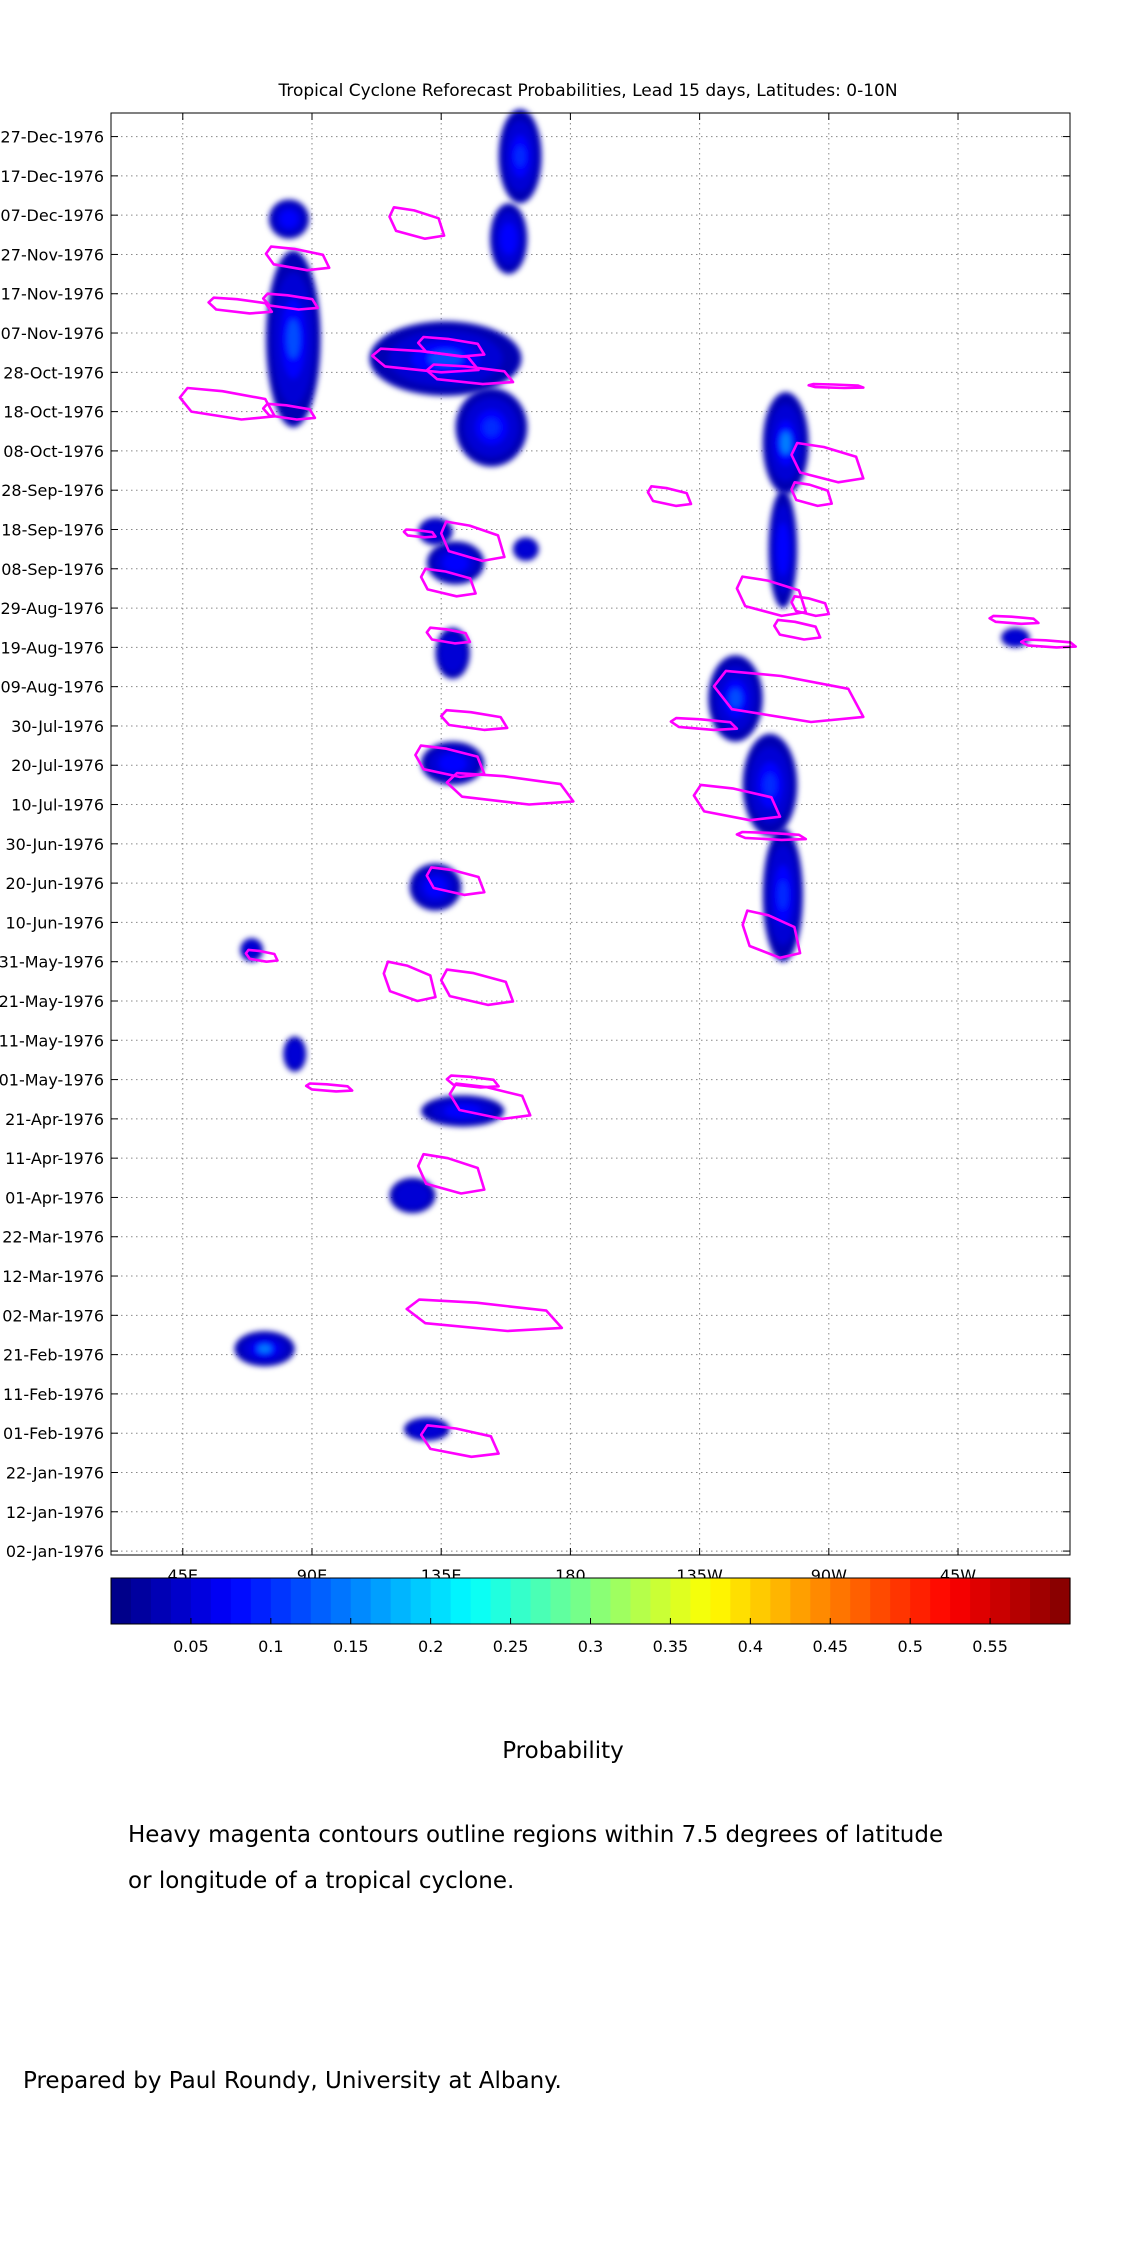  Describe the element at coordinates (55, 1551) in the screenshot. I see `y-tick-label: 02-Jan-1976` at that location.